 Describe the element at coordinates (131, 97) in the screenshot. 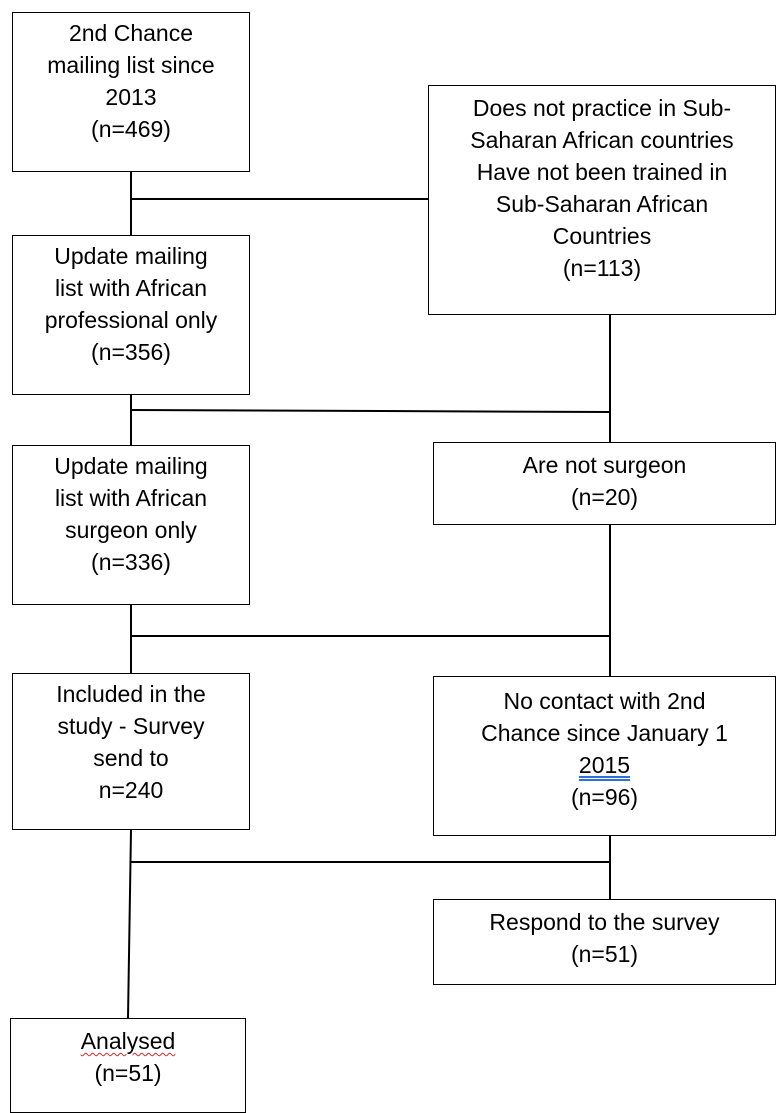

I see `box-text-line: 2013` at that location.